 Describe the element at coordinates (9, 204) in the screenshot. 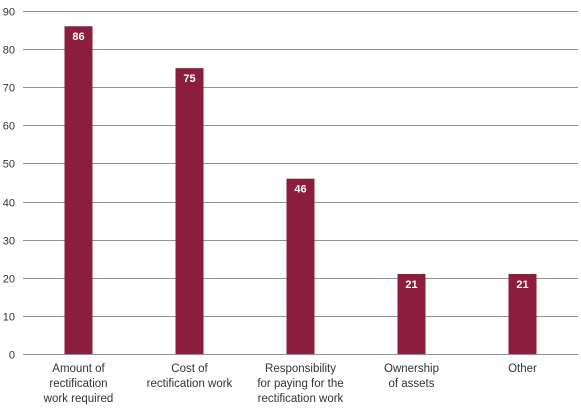

I see `y-tick-label: 40` at that location.